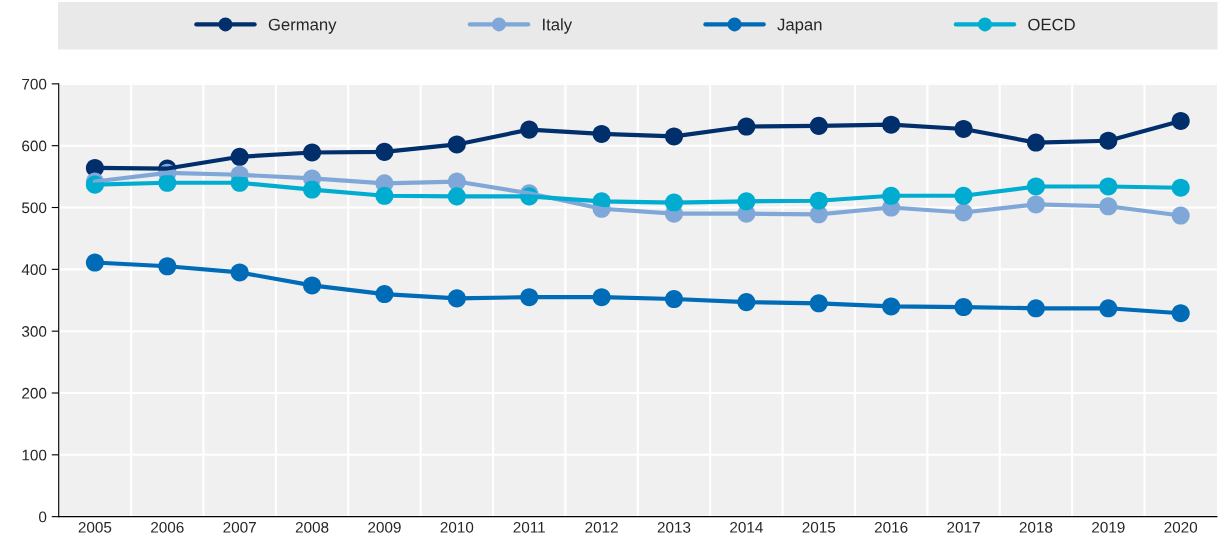 The height and width of the screenshot is (541, 1223). I want to click on legend-label: Germany, so click(302, 26).